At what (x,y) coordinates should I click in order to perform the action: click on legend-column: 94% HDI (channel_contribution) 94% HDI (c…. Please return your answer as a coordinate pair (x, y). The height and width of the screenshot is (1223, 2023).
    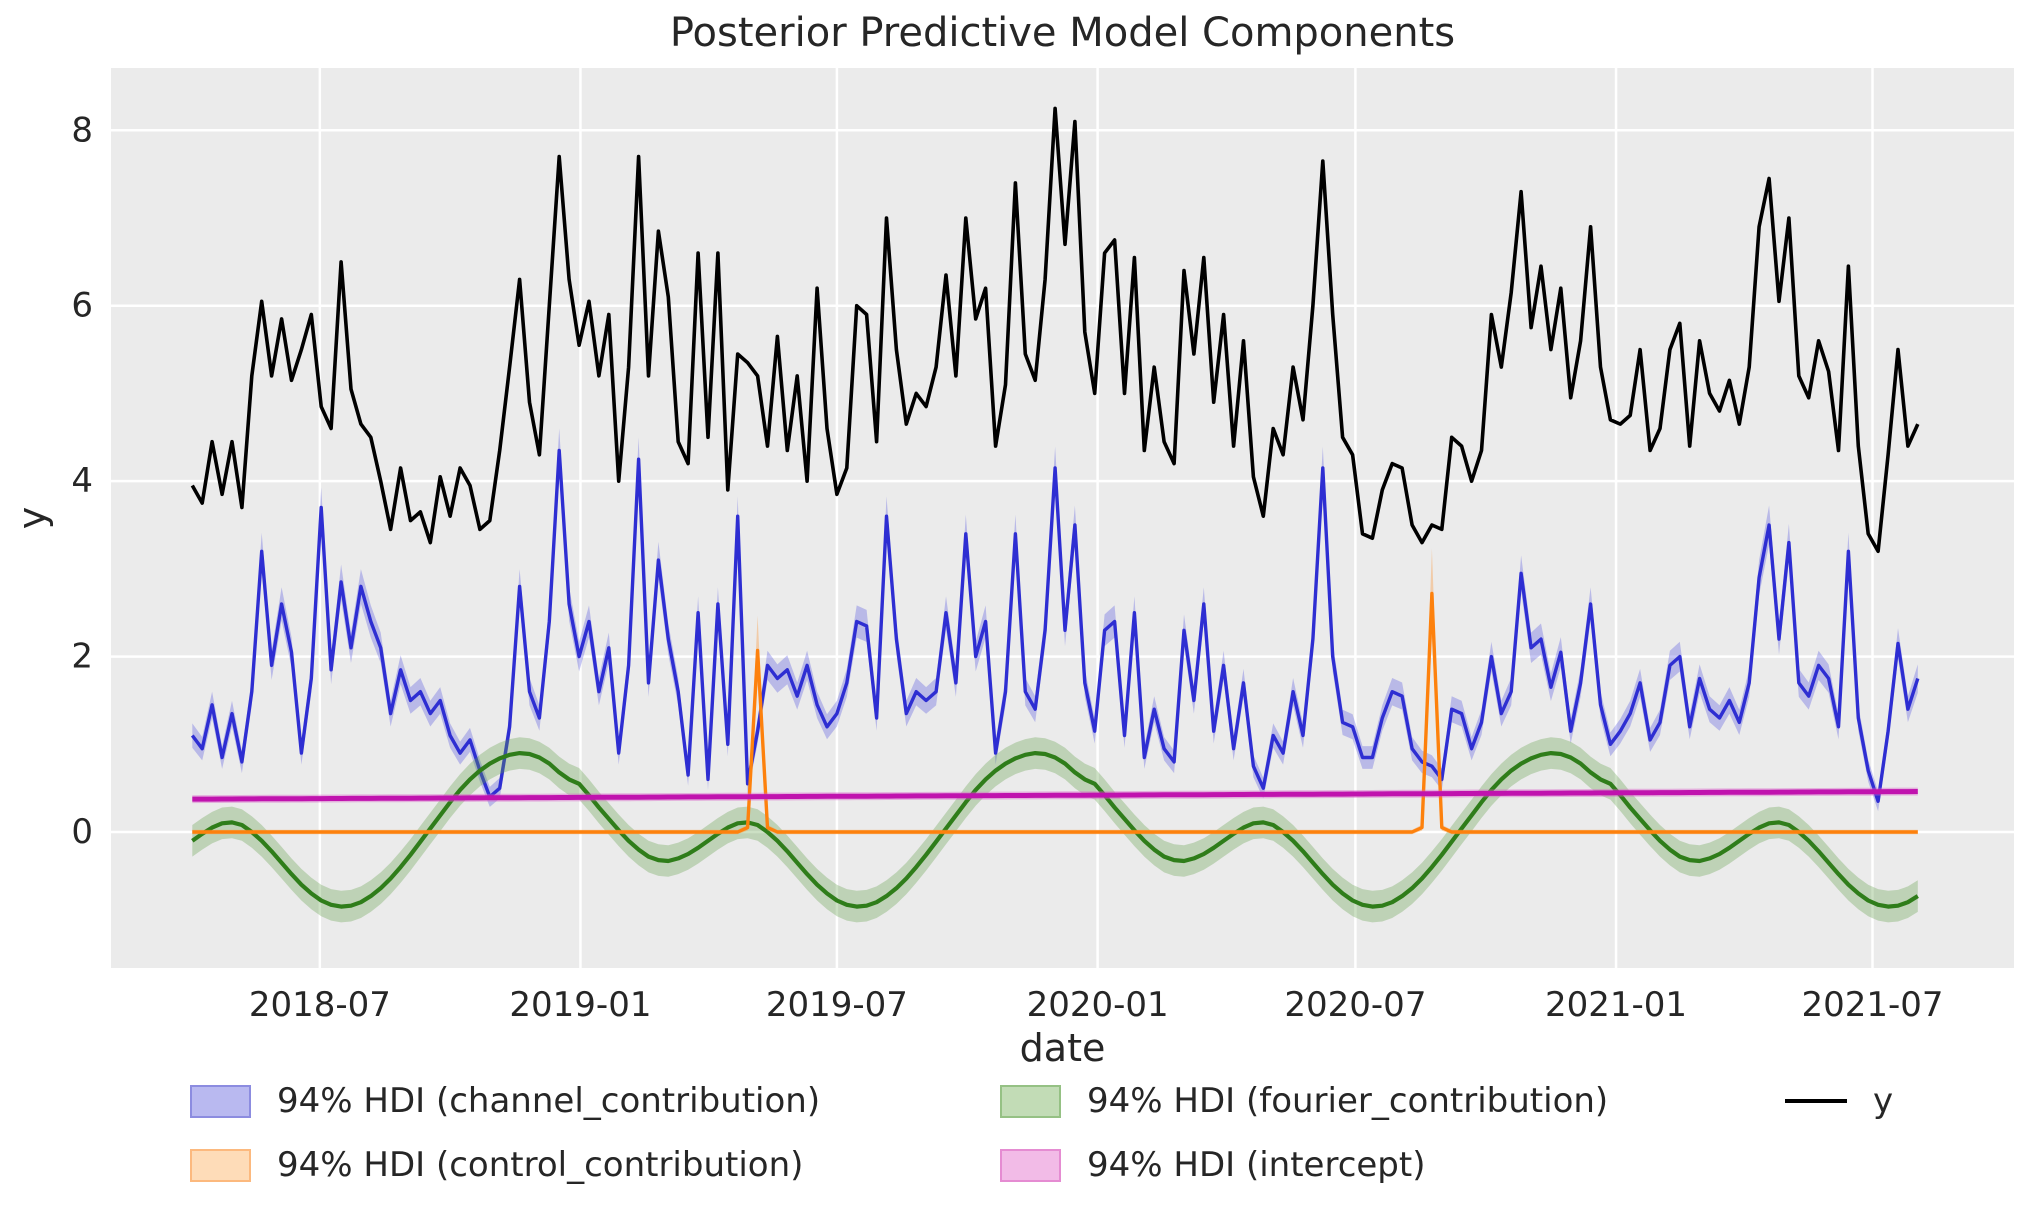
    Looking at the image, I should click on (505, 1133).